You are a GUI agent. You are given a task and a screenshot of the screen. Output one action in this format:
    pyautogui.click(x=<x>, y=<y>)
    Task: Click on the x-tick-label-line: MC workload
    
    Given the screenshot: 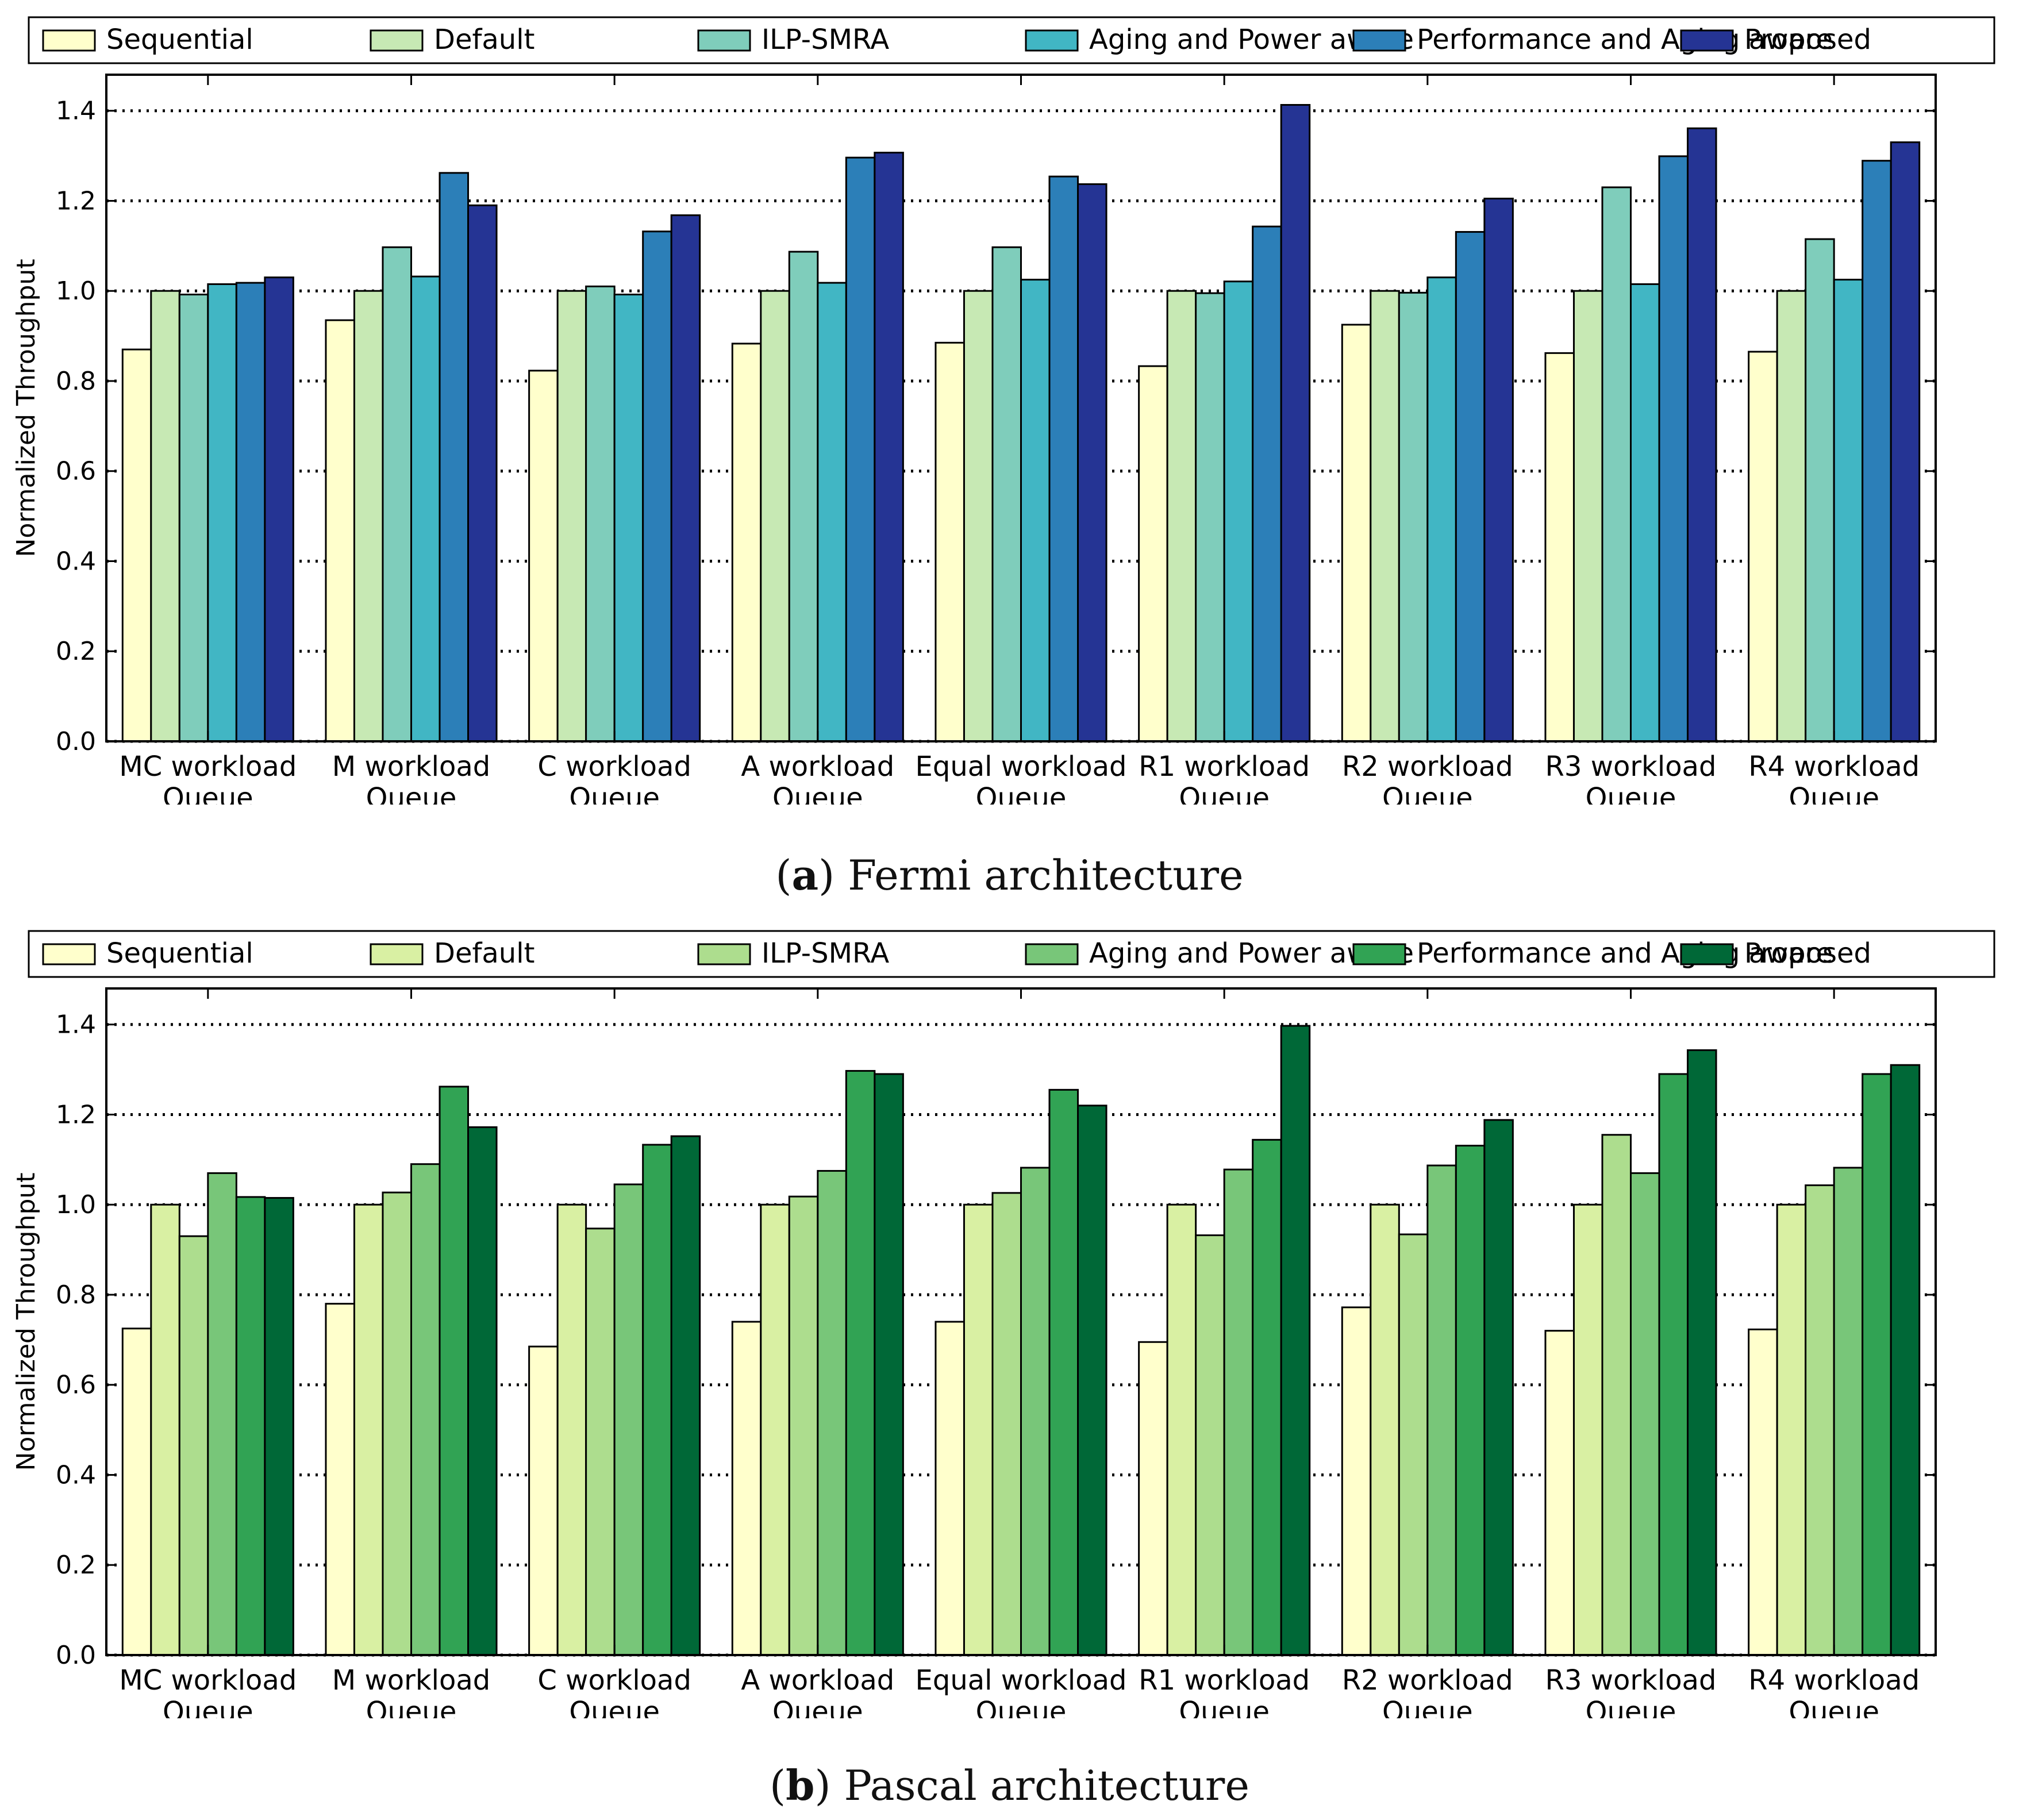 What is the action you would take?
    pyautogui.click(x=208, y=767)
    